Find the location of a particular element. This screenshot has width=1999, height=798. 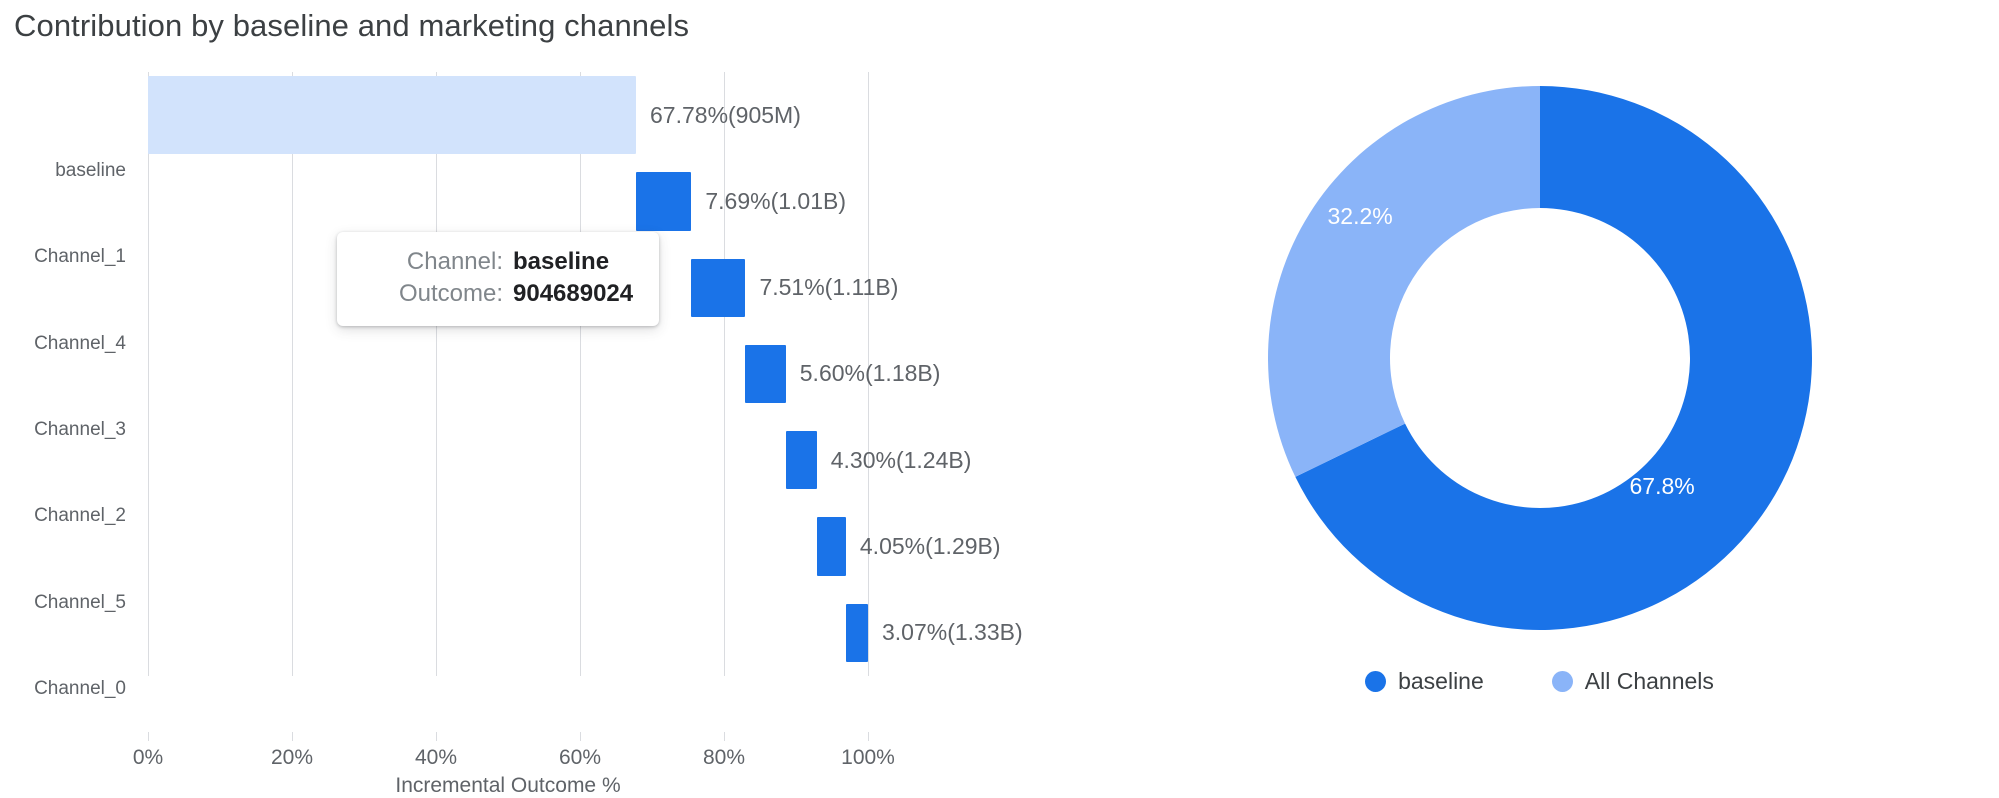

donut-slice-all-channels is located at coordinates (1403, 281).